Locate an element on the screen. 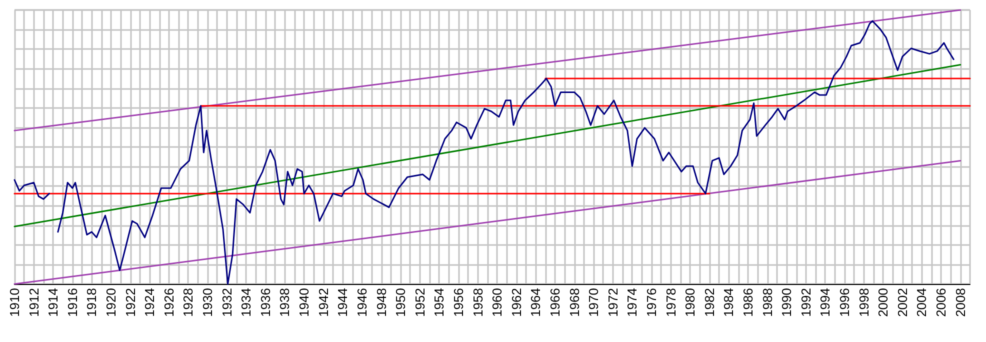  x-tick-label: 2004 is located at coordinates (922, 302).